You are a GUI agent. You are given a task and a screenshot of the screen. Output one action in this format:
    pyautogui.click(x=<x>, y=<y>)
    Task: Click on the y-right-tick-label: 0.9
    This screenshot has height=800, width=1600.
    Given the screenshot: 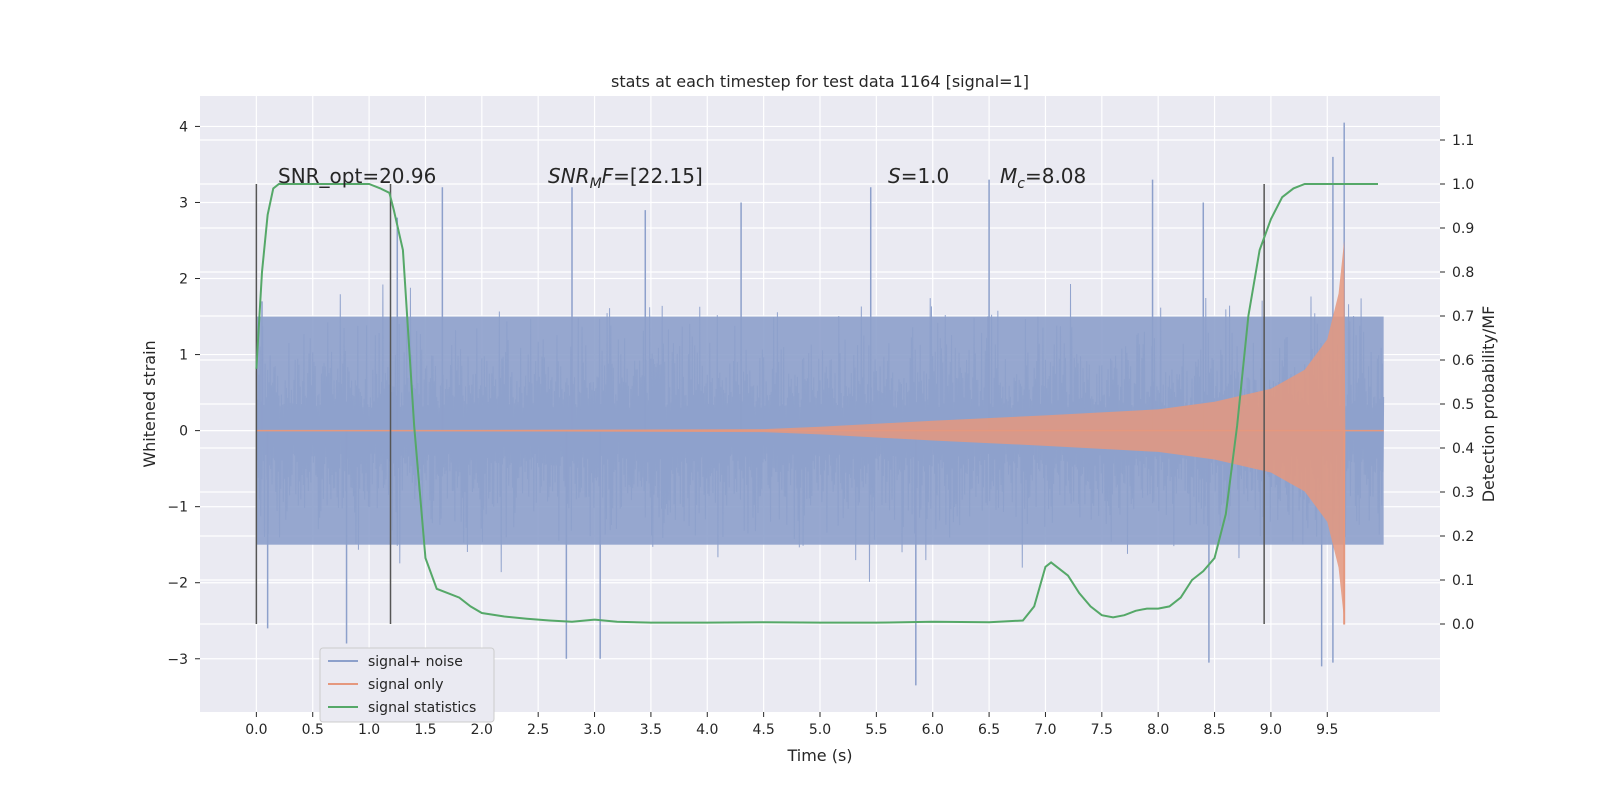 What is the action you would take?
    pyautogui.click(x=1463, y=229)
    